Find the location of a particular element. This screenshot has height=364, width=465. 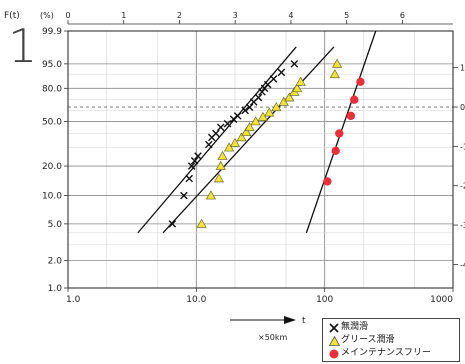

y-tick-label: 95.0 is located at coordinates (52, 65).